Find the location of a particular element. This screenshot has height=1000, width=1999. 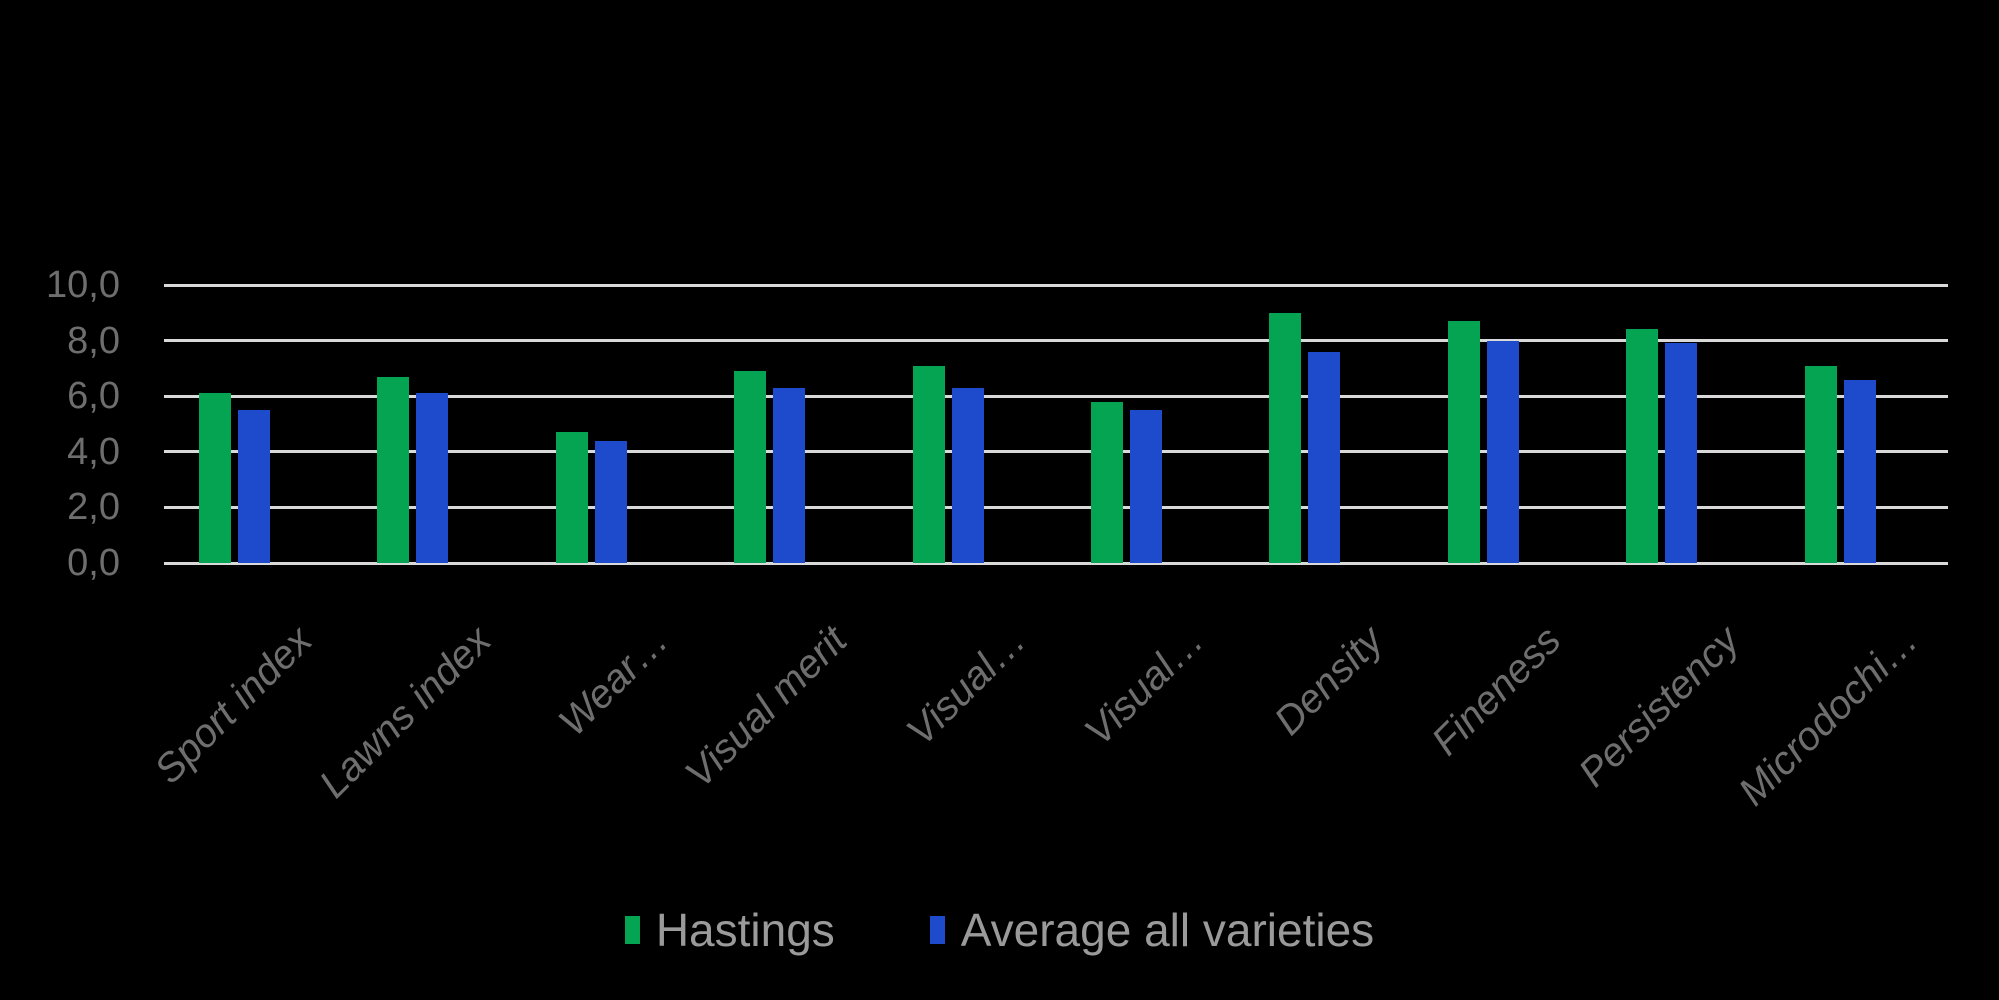

chart-legend: Hastings Average all varieties is located at coordinates (999, 930).